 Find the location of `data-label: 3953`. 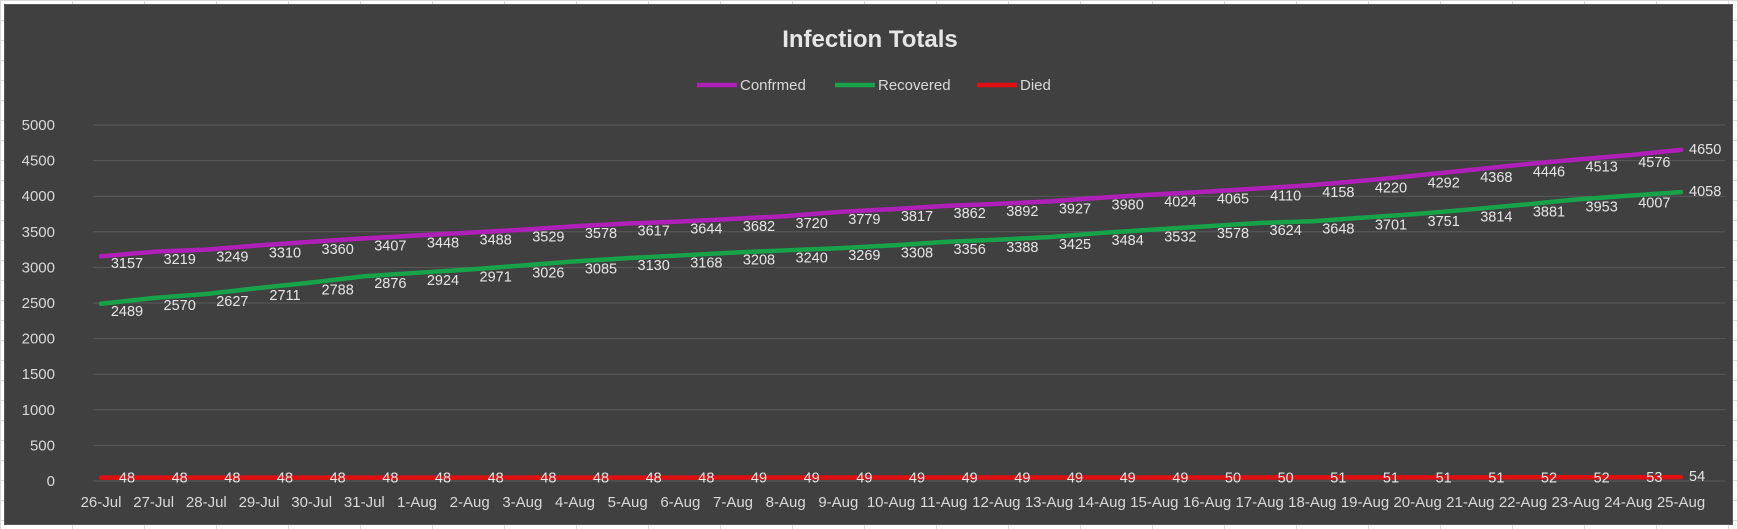

data-label: 3953 is located at coordinates (1602, 208).